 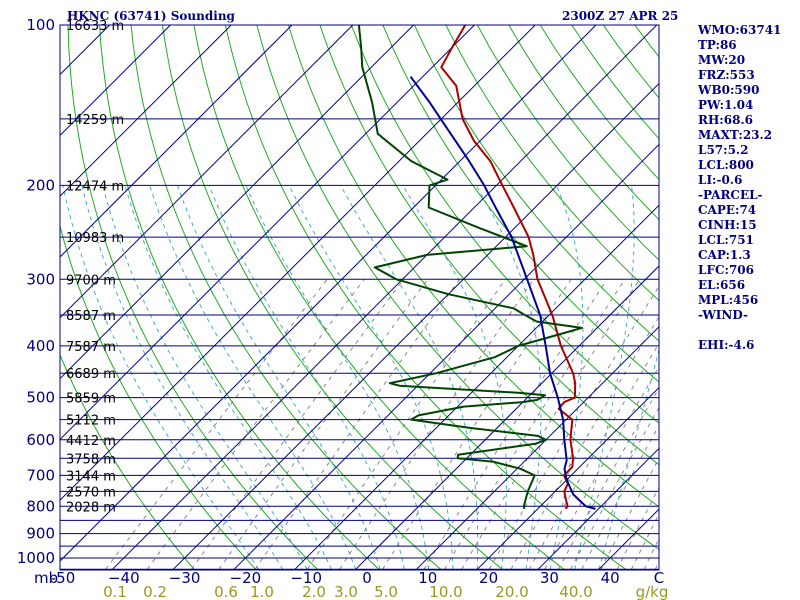 I want to click on pressure-tick-label: 700, so click(x=40, y=475).